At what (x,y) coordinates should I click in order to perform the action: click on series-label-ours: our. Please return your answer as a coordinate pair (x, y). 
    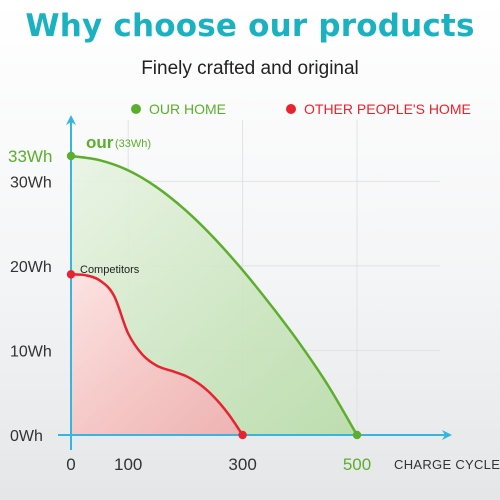
    Looking at the image, I should click on (100, 142).